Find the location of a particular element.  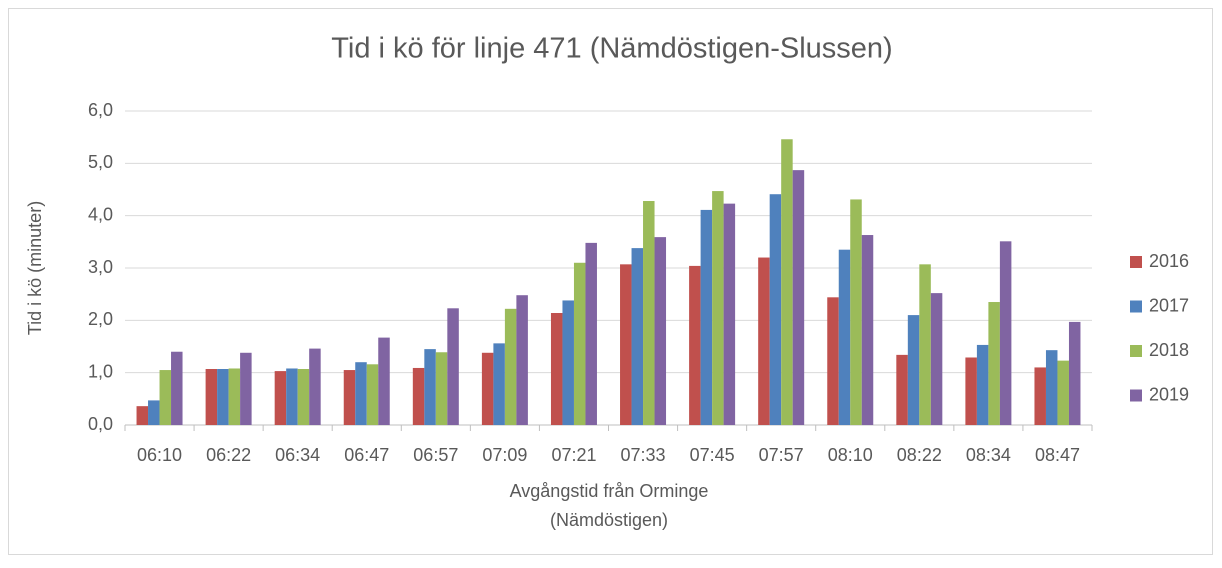

x-tick-label: 08:10 is located at coordinates (850, 455).